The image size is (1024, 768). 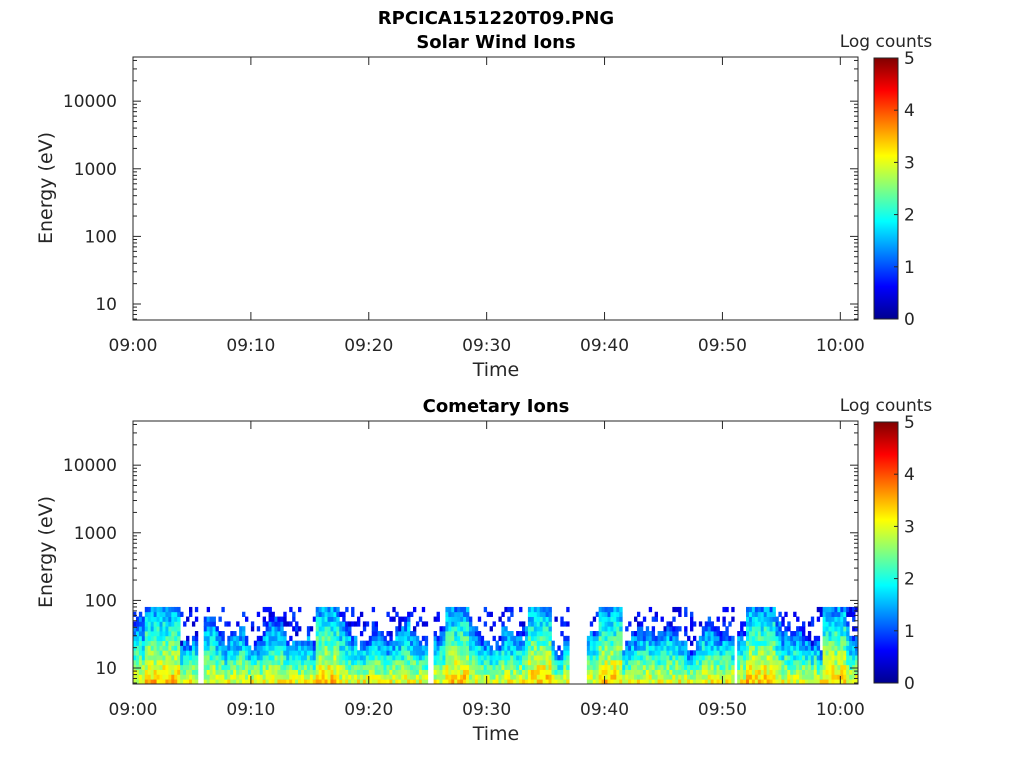 What do you see at coordinates (909, 580) in the screenshot?
I see `colorbar-tick-label: 2` at bounding box center [909, 580].